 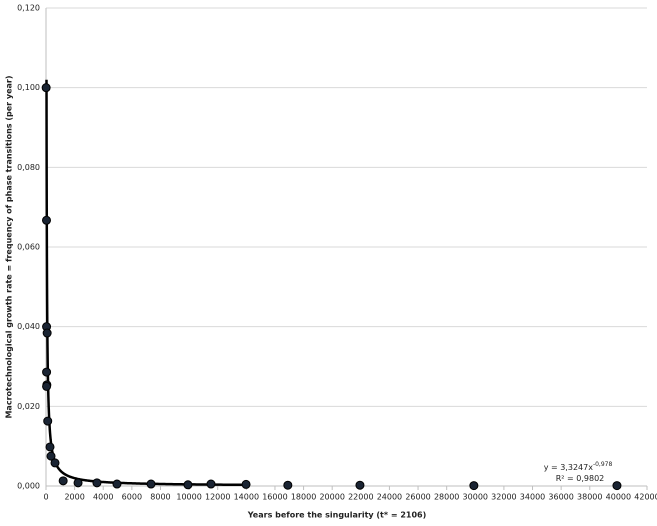 What do you see at coordinates (28, 8) in the screenshot?
I see `y-tick-label: 0,120` at bounding box center [28, 8].